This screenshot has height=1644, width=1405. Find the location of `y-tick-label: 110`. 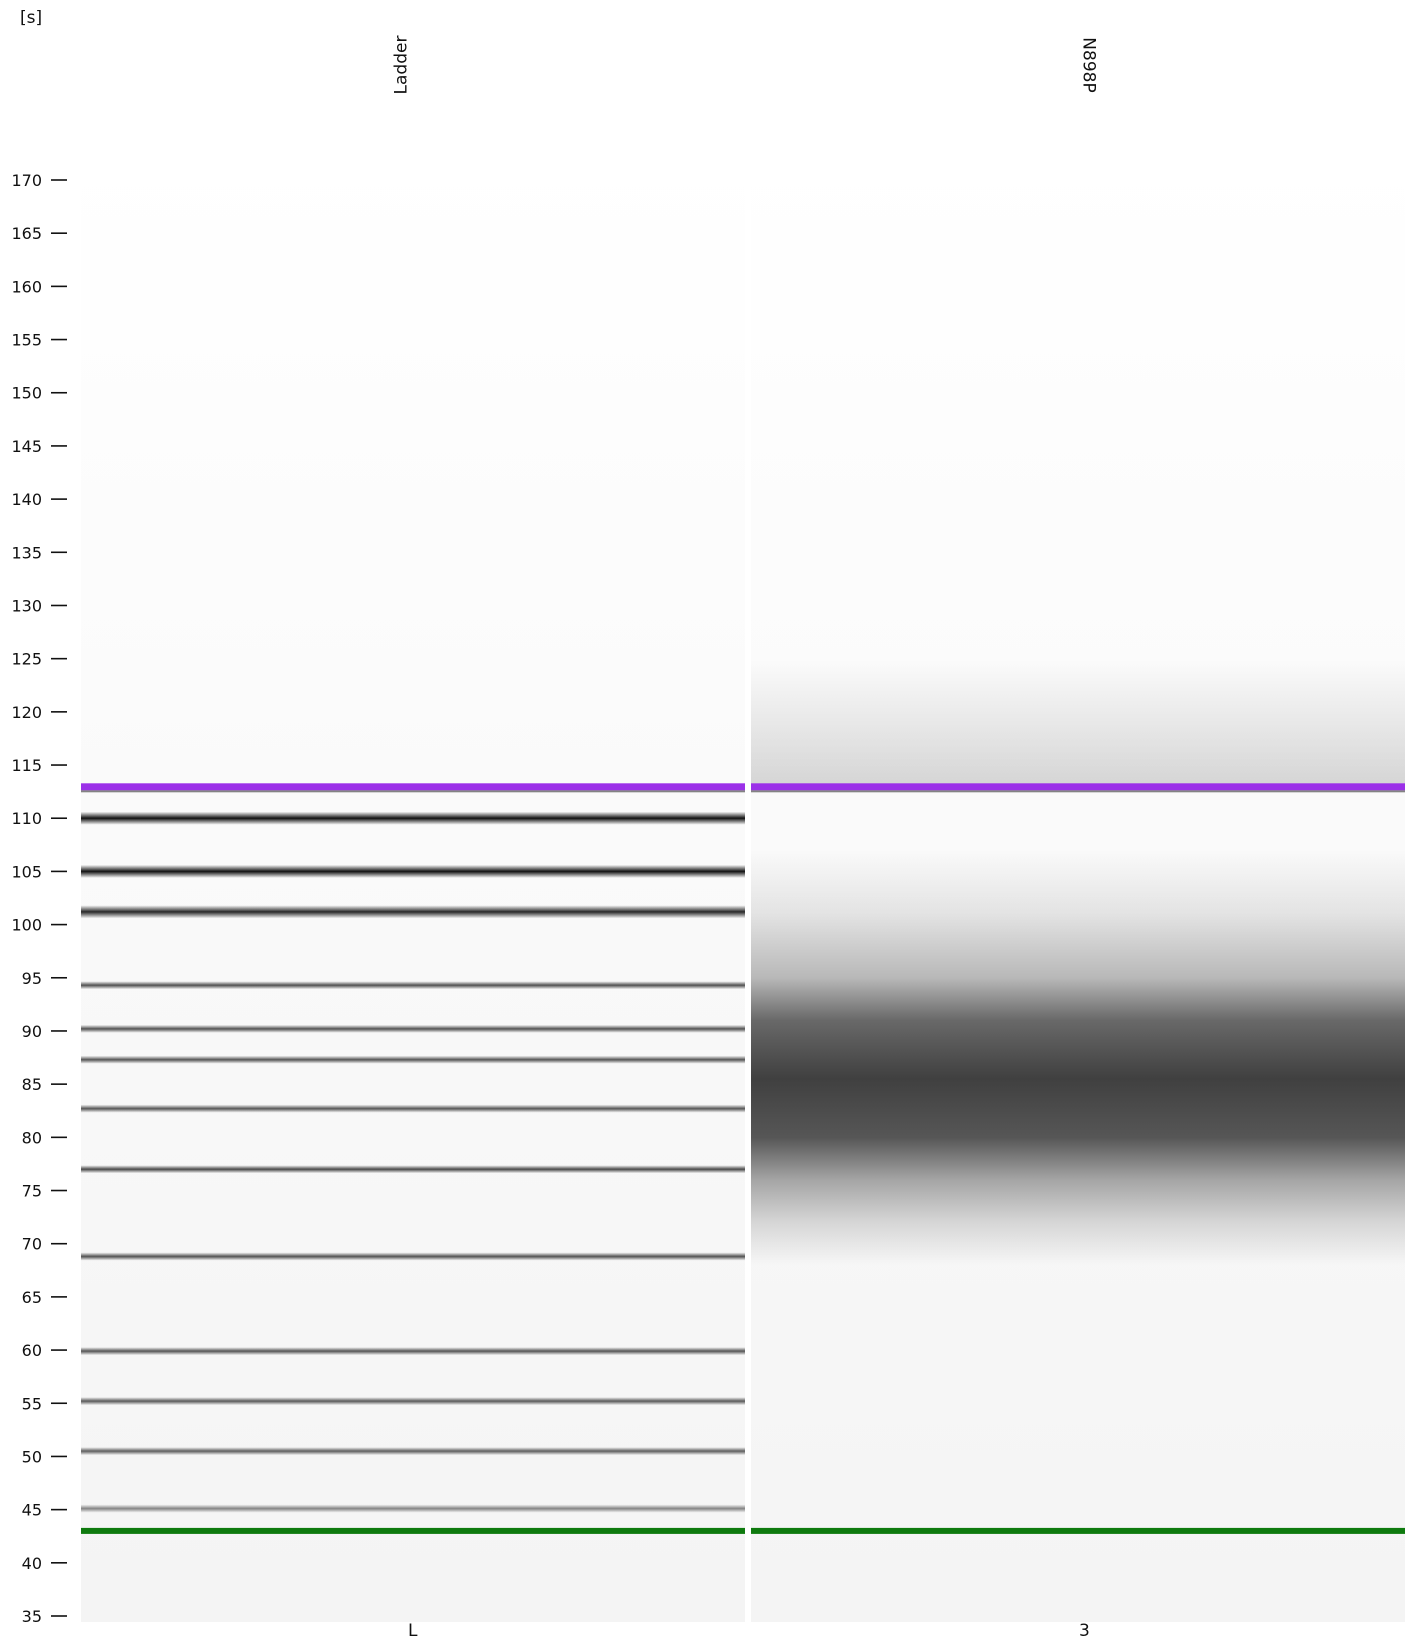

y-tick-label: 110 is located at coordinates (26, 818).